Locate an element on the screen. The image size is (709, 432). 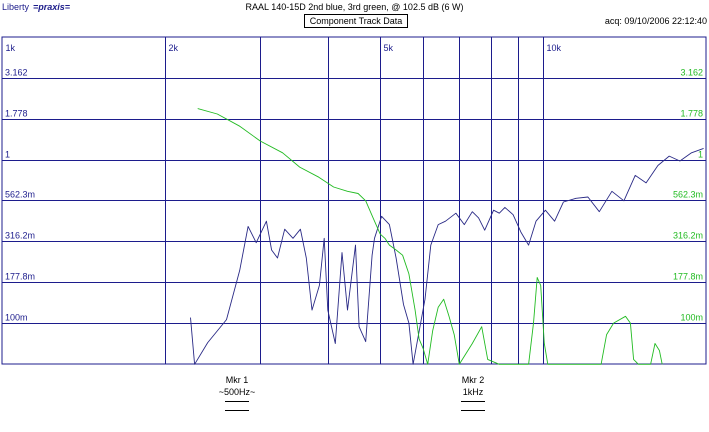
y-tick-label-right: 3.162 is located at coordinates (691, 73).